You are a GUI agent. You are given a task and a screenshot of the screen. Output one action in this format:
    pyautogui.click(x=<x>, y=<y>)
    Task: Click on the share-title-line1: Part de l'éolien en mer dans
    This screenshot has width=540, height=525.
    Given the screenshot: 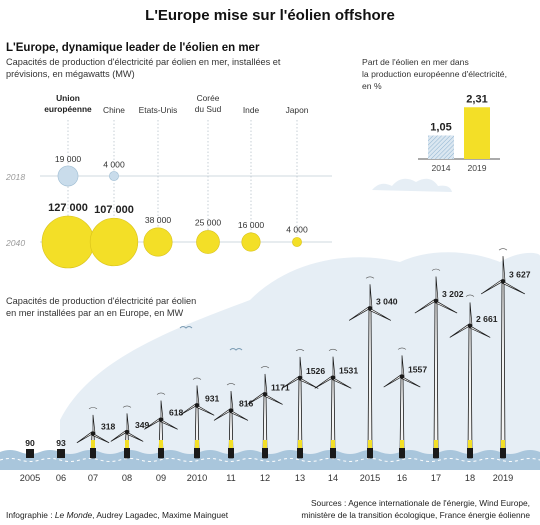 What is the action you would take?
    pyautogui.click(x=415, y=62)
    